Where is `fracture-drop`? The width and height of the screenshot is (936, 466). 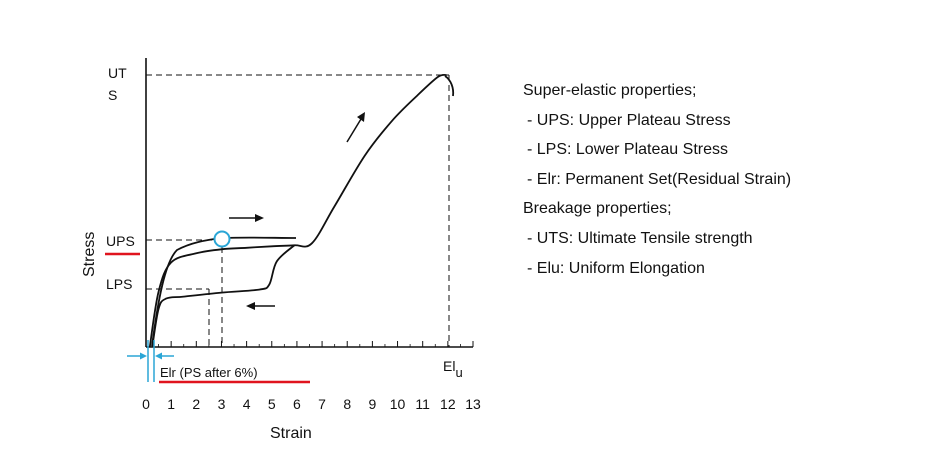
fracture-drop is located at coordinates (449, 86).